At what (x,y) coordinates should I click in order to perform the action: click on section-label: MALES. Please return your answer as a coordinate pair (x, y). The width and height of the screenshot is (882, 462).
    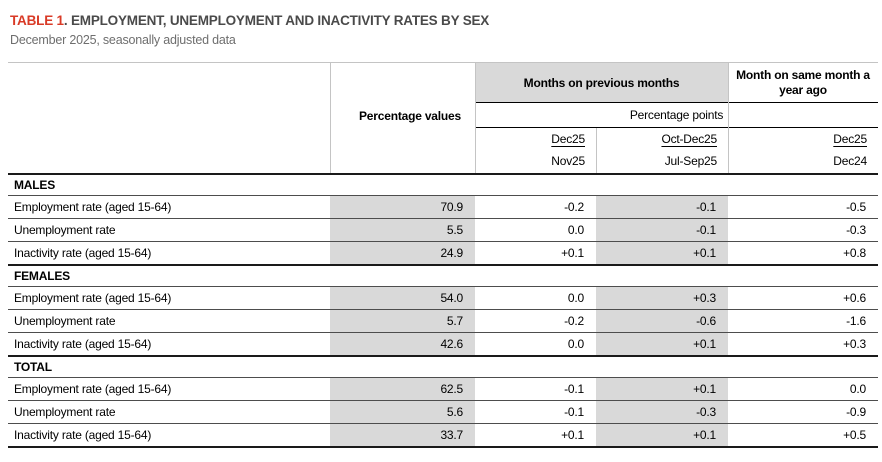
    Looking at the image, I should click on (35, 185).